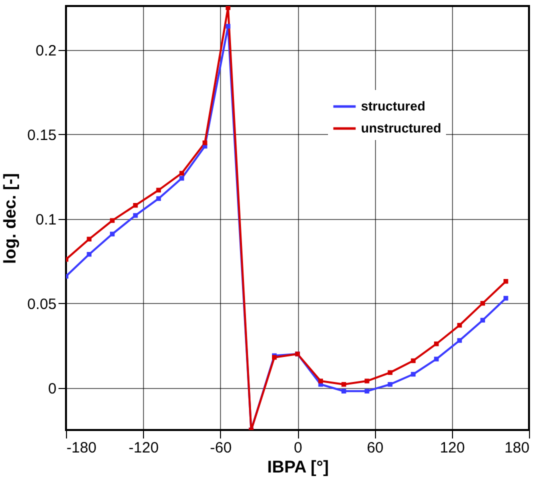 Image resolution: width=555 pixels, height=477 pixels. What do you see at coordinates (221, 448) in the screenshot?
I see `x-tick-label: -60` at bounding box center [221, 448].